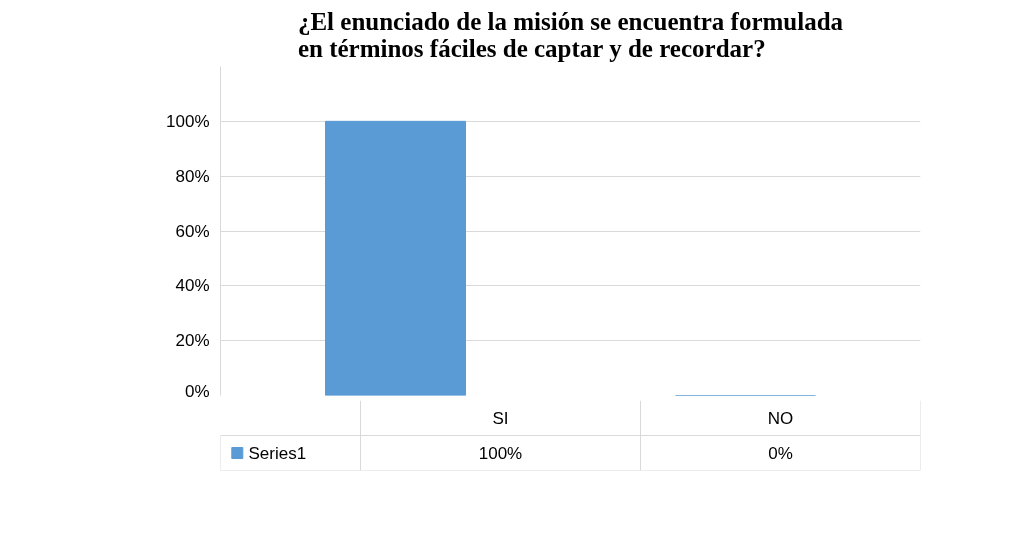 This screenshot has height=537, width=1019. I want to click on y-tick-label: 0%, so click(197, 391).